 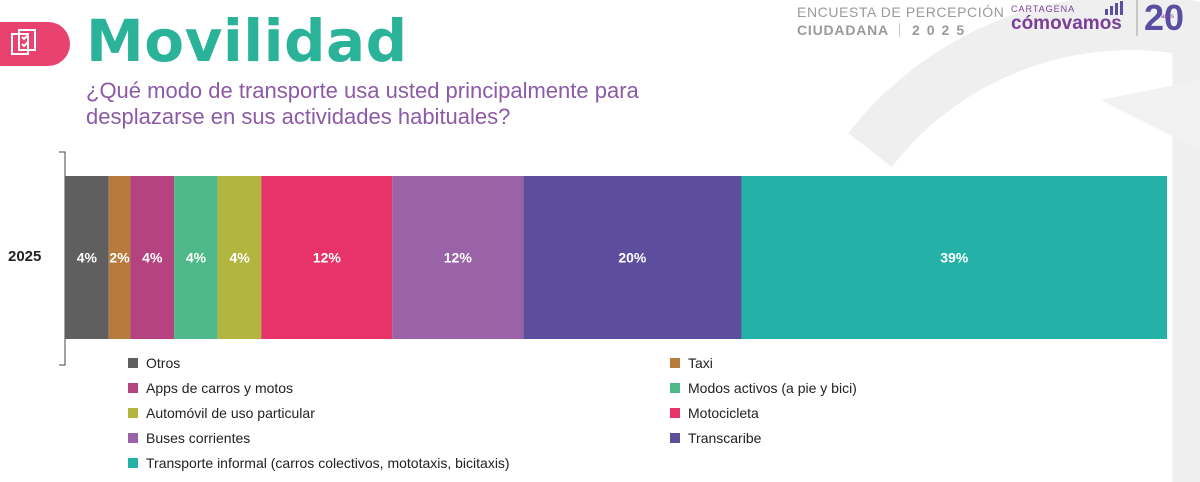 I want to click on legend-item-7: Transcaribe, so click(x=715, y=438).